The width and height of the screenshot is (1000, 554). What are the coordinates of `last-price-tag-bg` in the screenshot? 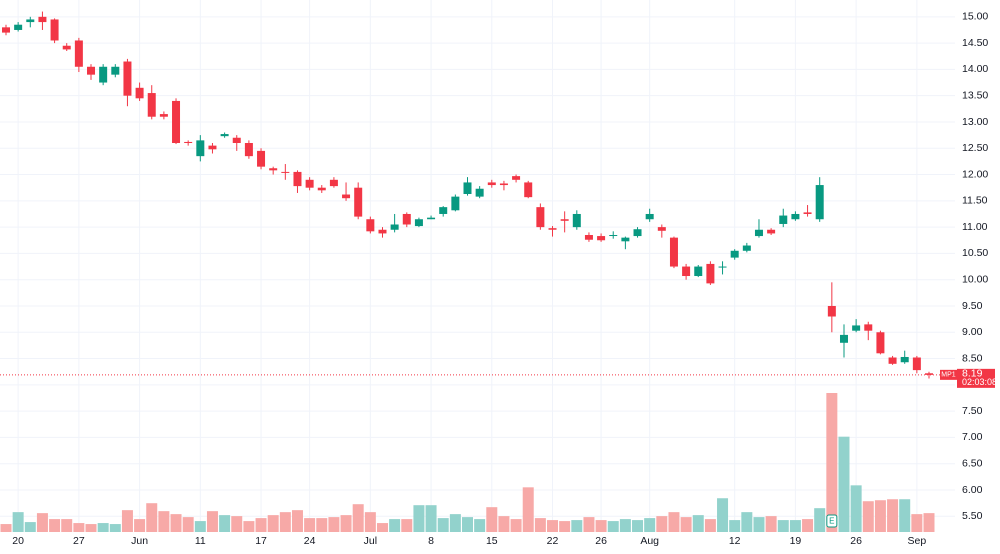 It's located at (976, 378).